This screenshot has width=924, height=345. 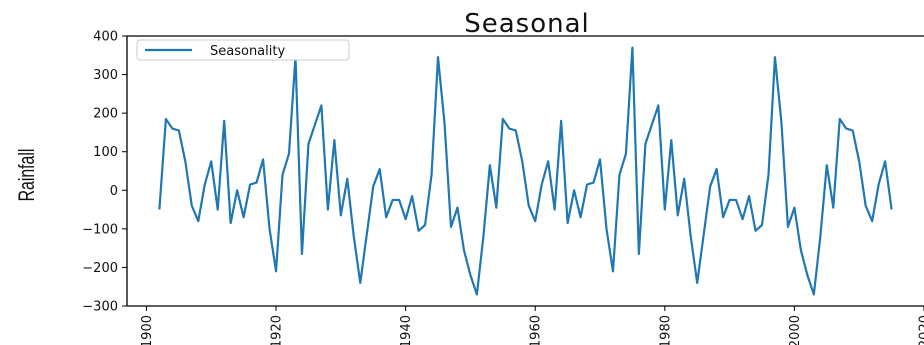 What do you see at coordinates (527, 24) in the screenshot?
I see `chart-title: Seasonal` at bounding box center [527, 24].